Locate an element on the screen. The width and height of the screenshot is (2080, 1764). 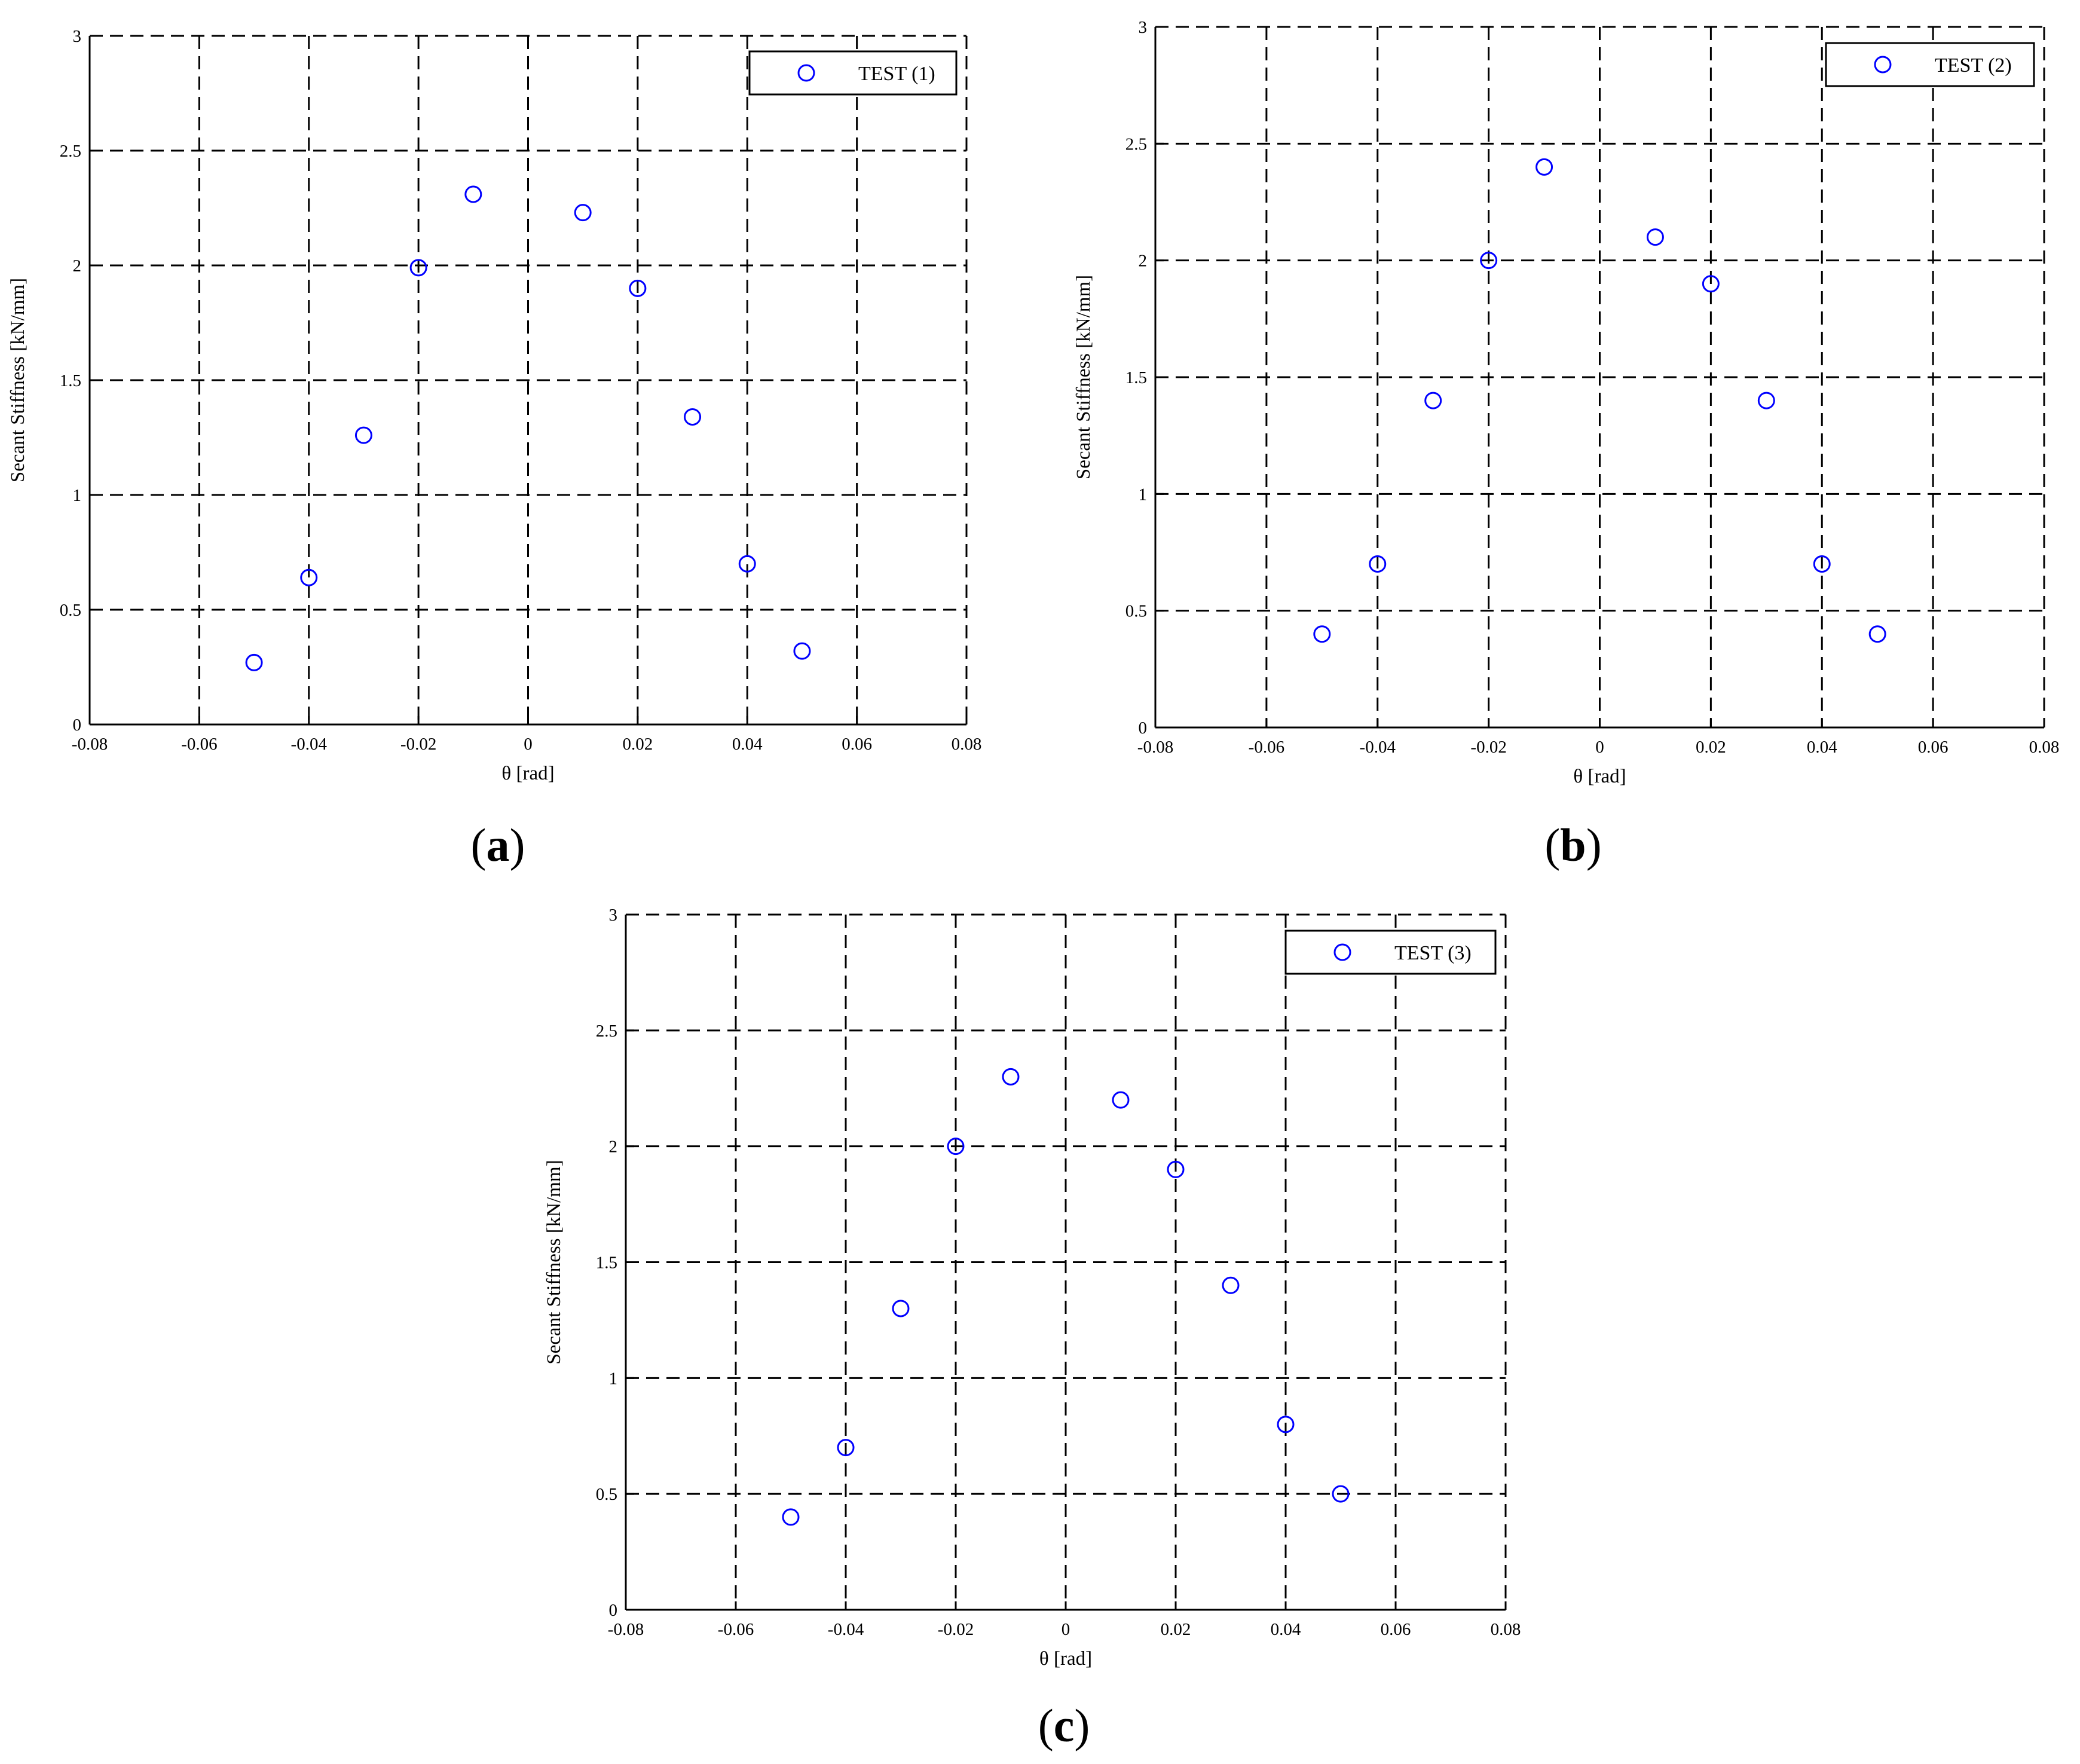
panel-caption: (c) is located at coordinates (1064, 1725).